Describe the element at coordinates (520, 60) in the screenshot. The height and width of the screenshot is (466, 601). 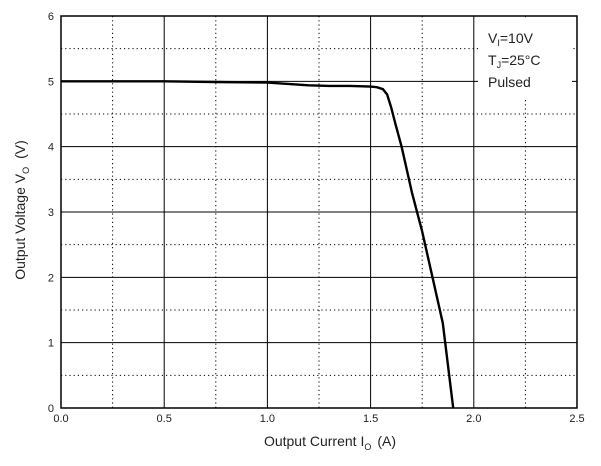
I see `annotation-rest: =25°C` at that location.